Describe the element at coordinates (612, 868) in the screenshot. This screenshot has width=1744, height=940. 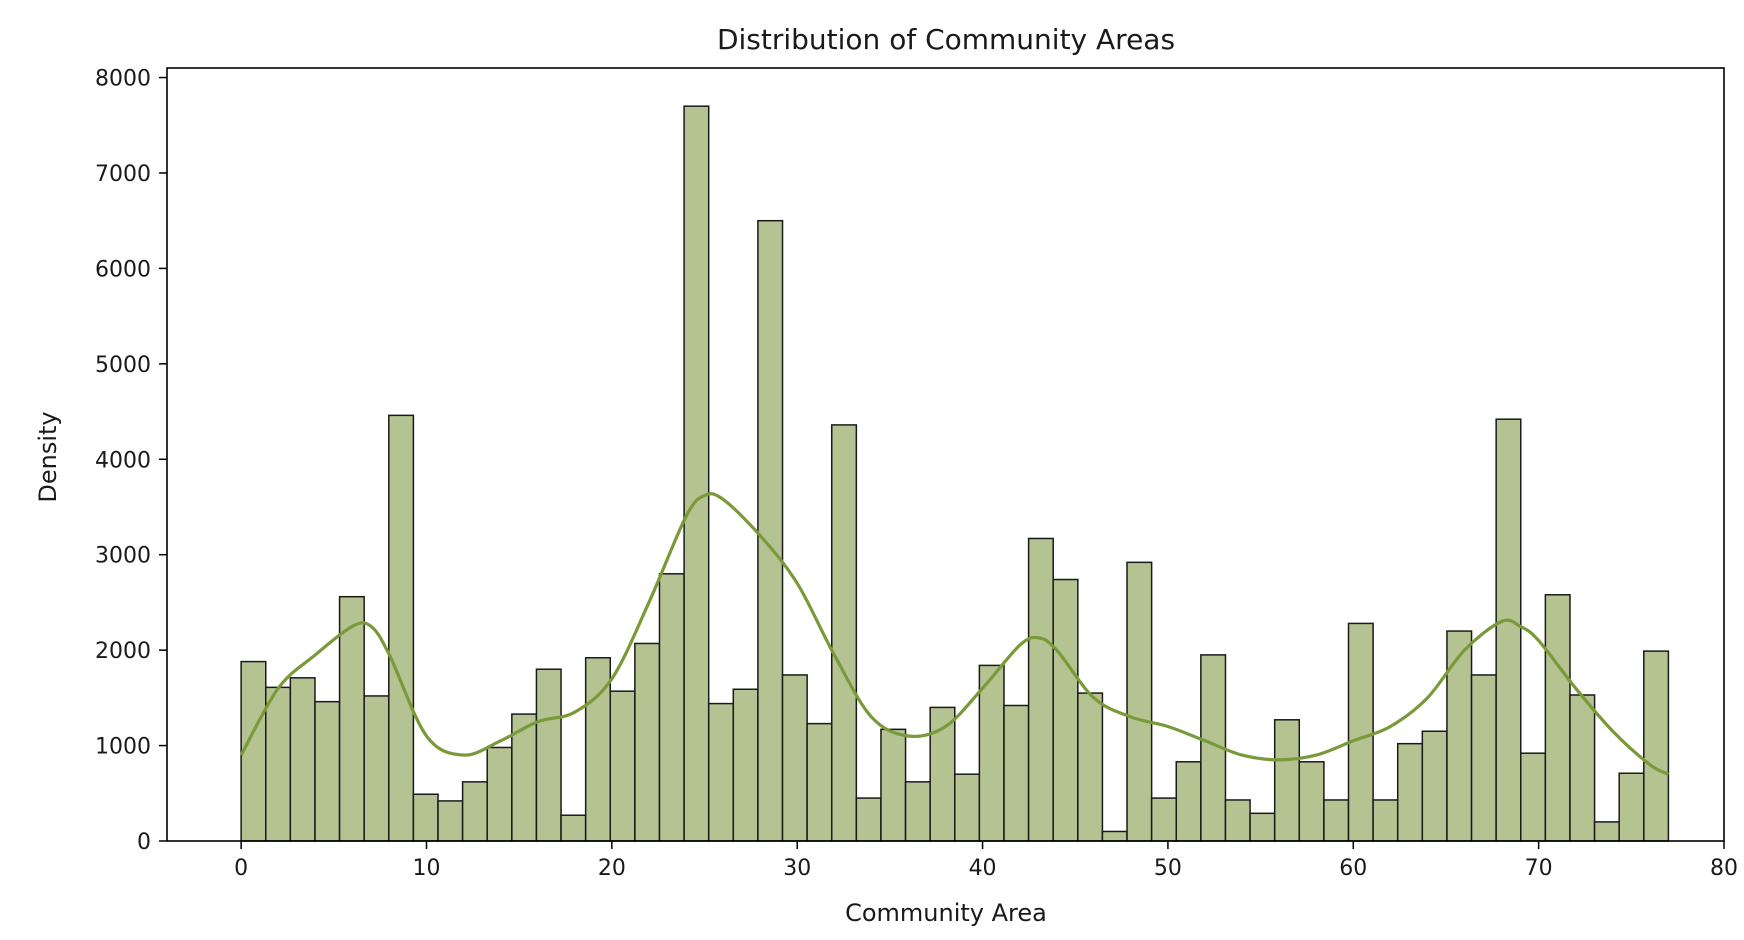
I see `x-tick-label: 20` at that location.